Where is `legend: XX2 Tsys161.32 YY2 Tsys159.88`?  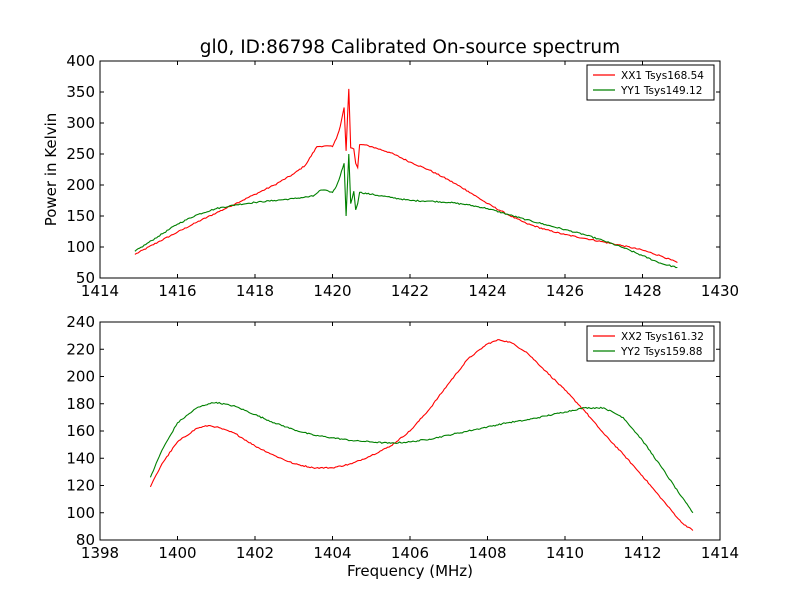
legend: XX2 Tsys161.32 YY2 Tsys159.88 is located at coordinates (650, 343).